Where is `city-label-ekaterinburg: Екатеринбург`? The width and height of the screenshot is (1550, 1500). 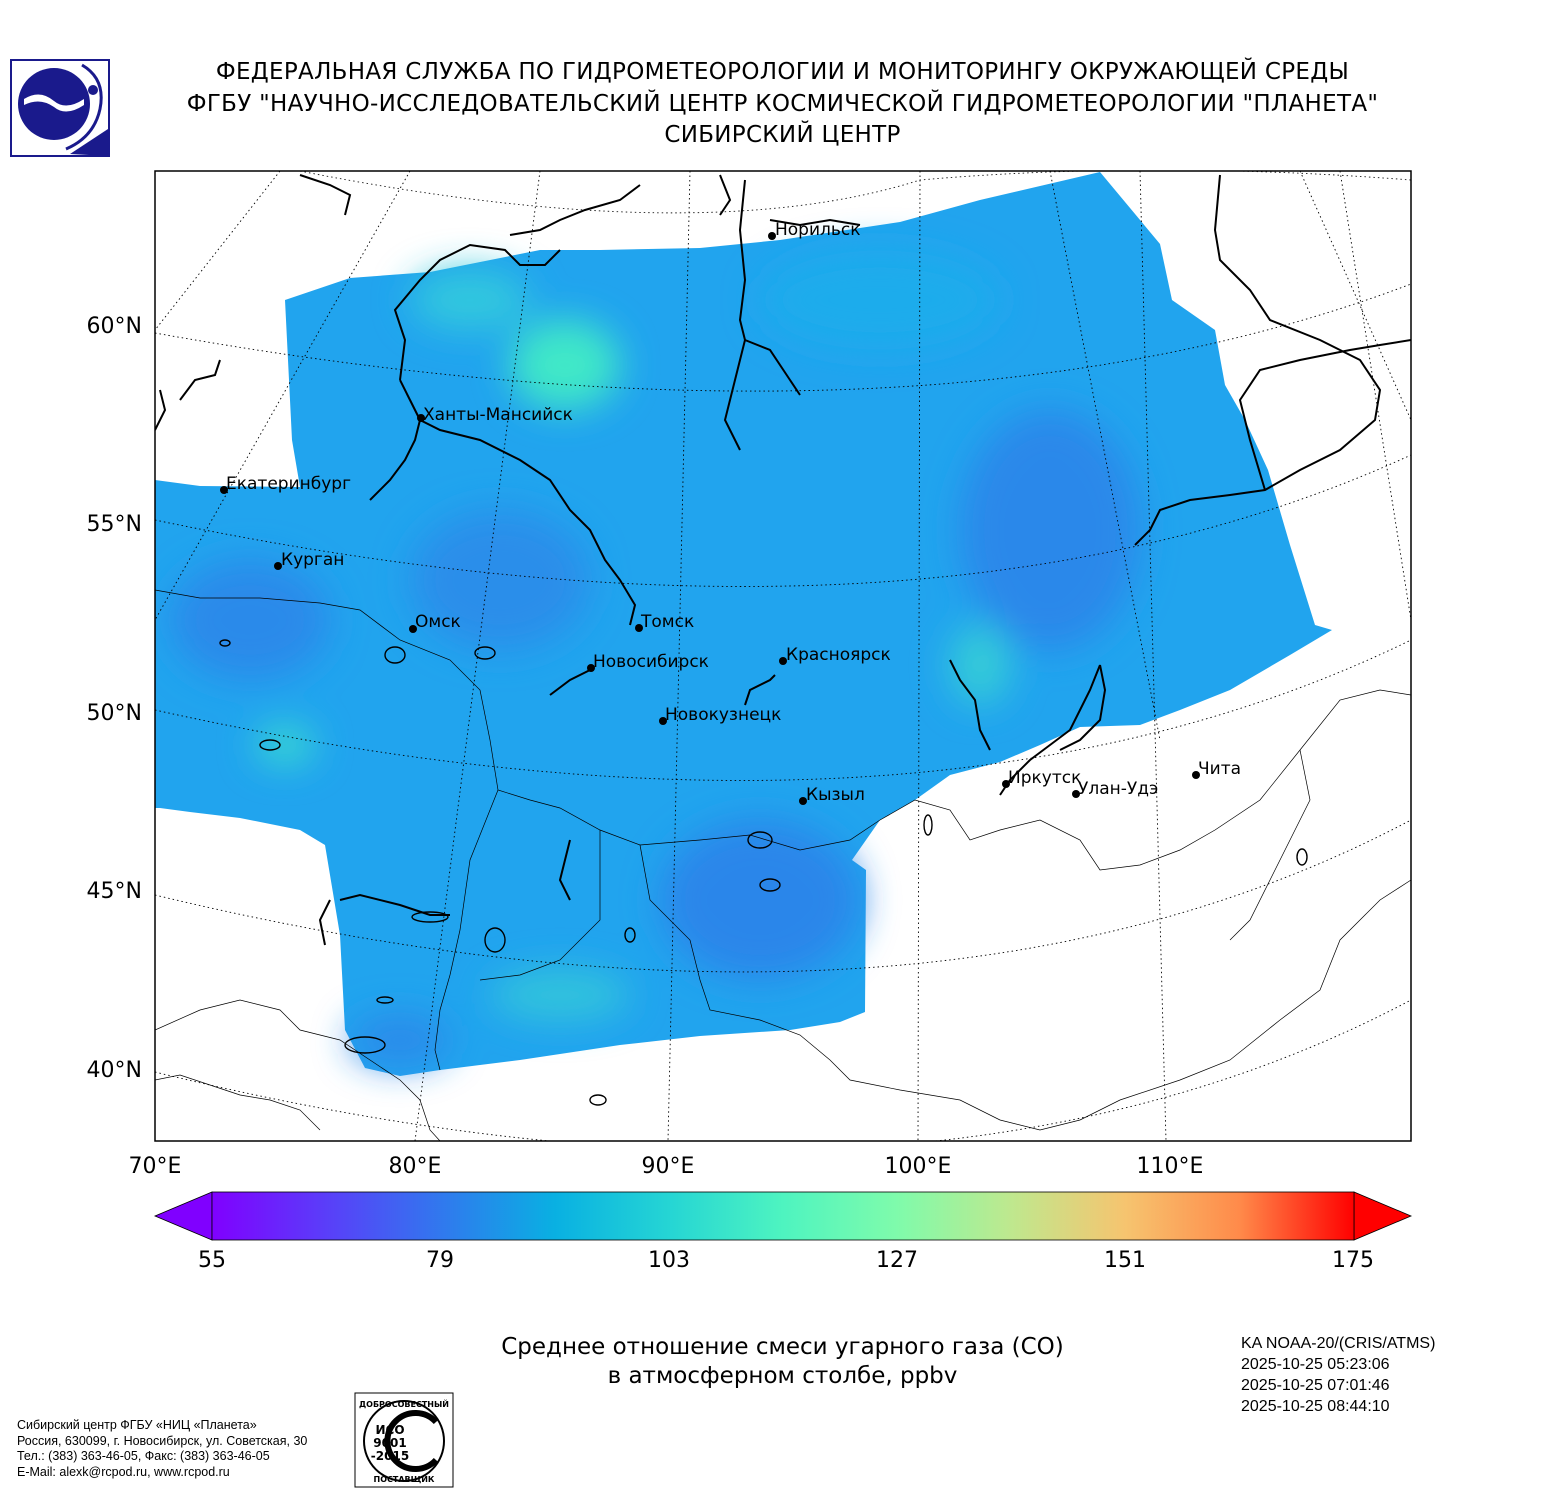
city-label-ekaterinburg: Екатеринбург is located at coordinates (288, 484).